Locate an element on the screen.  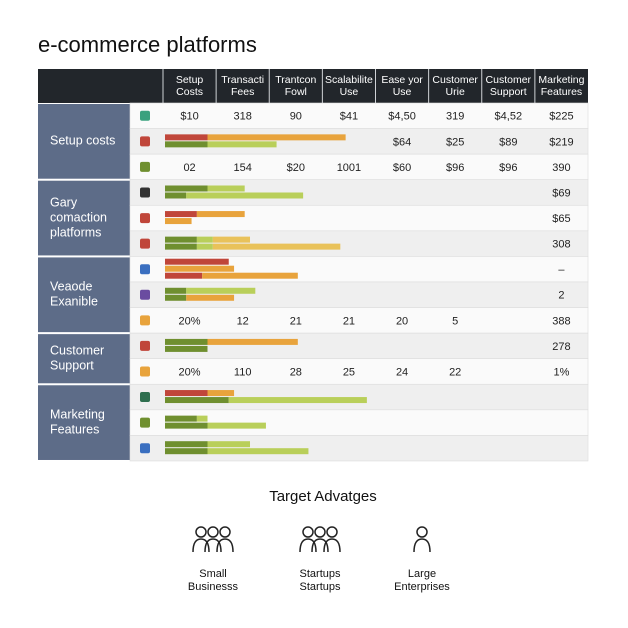
group-label: Features is located at coordinates (74, 429).